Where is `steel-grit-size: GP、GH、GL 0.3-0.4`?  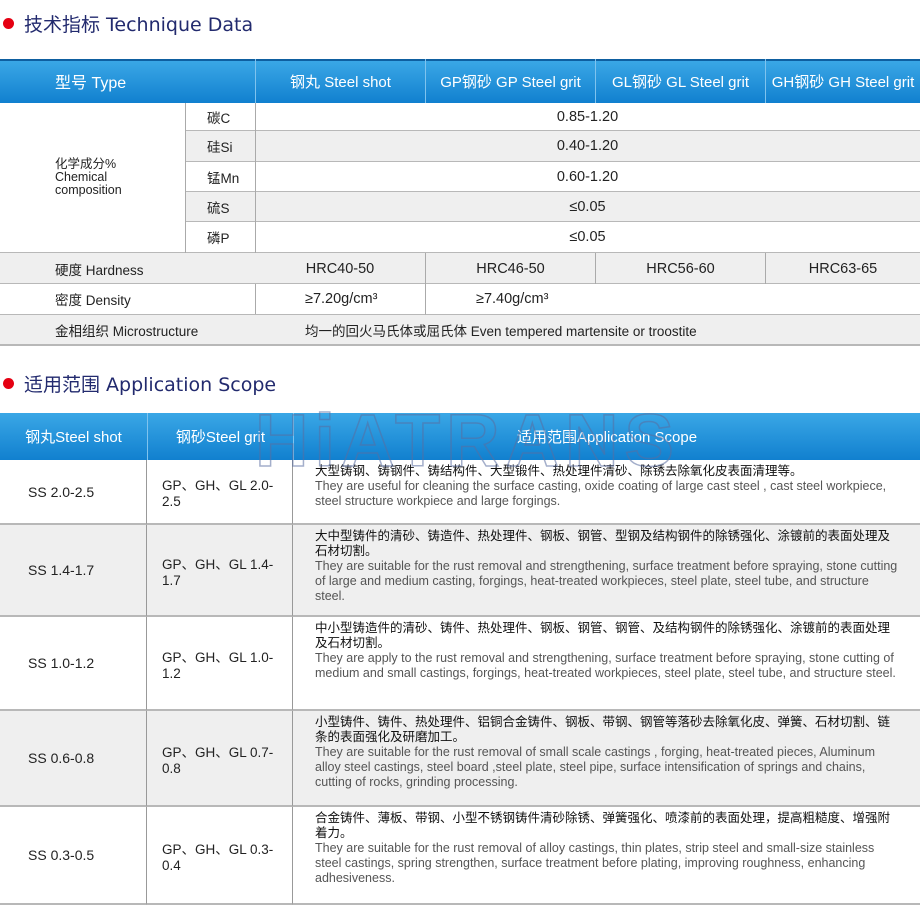 steel-grit-size: GP、GH、GL 0.3-0.4 is located at coordinates (220, 856).